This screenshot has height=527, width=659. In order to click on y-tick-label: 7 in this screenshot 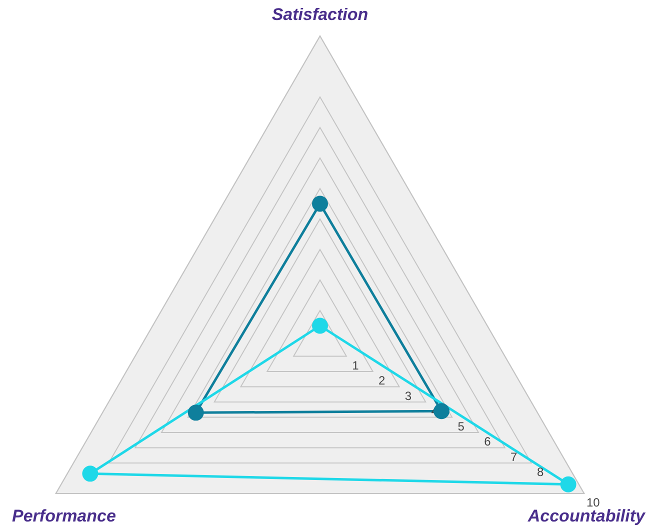, I will do `click(514, 457)`.